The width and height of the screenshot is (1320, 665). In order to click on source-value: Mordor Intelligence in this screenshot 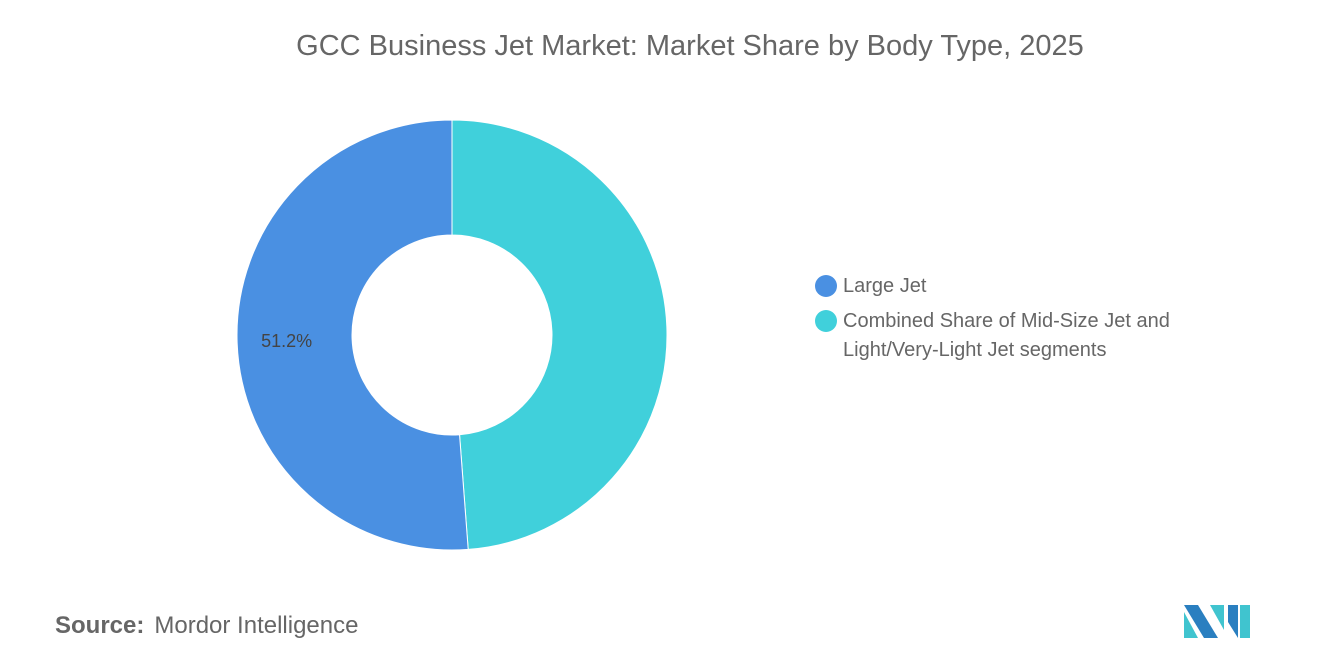, I will do `click(256, 625)`.